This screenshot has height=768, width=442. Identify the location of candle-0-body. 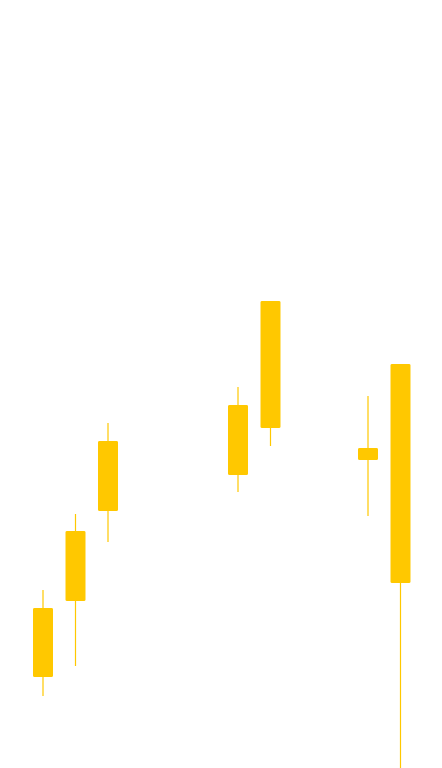
(43, 642).